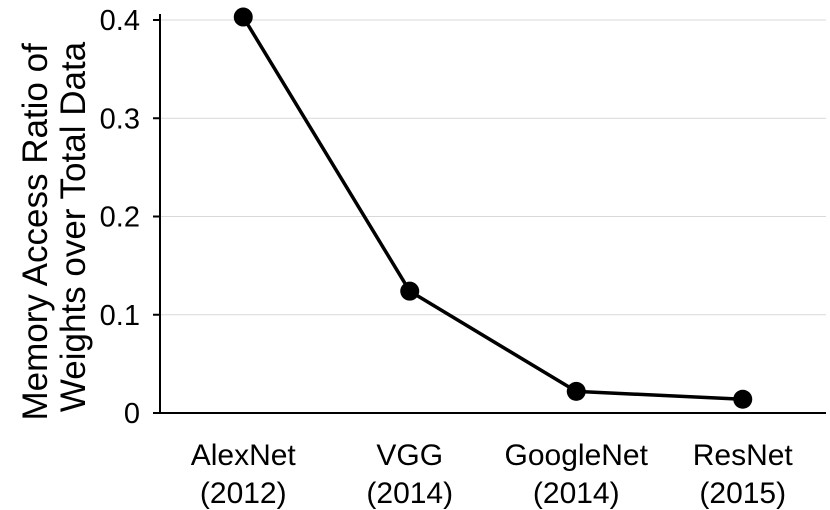  What do you see at coordinates (35, 232) in the screenshot?
I see `y-axis-title-line-1: Memory Access Ratio of` at bounding box center [35, 232].